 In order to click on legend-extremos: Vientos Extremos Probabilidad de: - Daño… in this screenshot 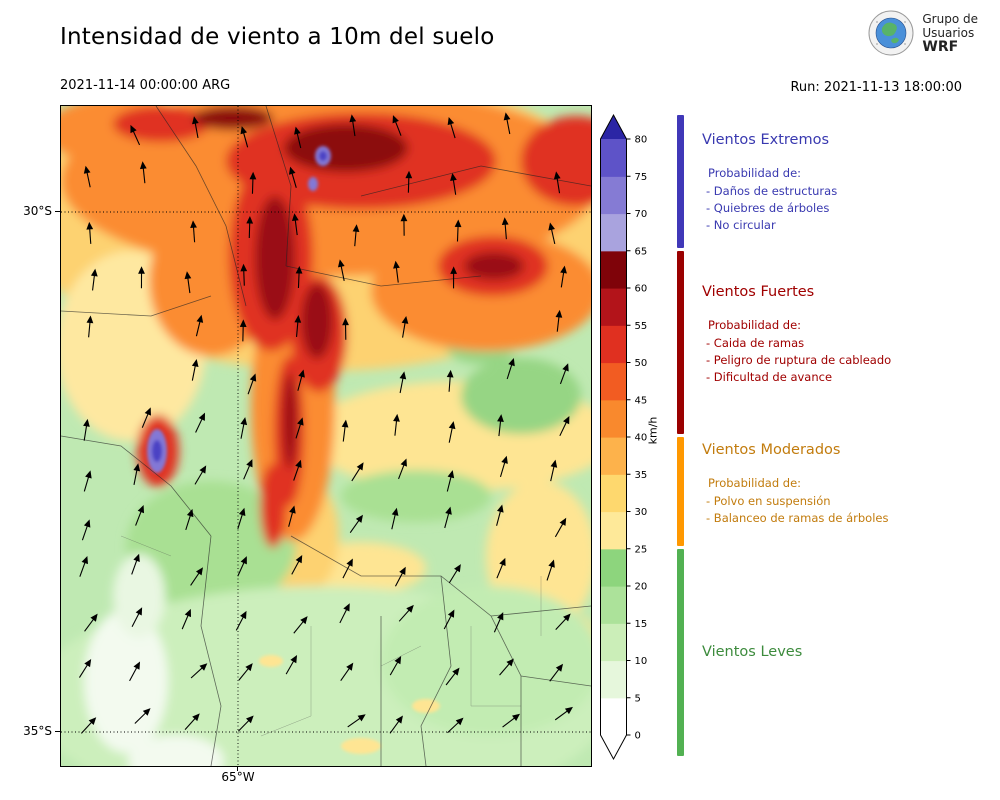, I will do `click(848, 183)`.